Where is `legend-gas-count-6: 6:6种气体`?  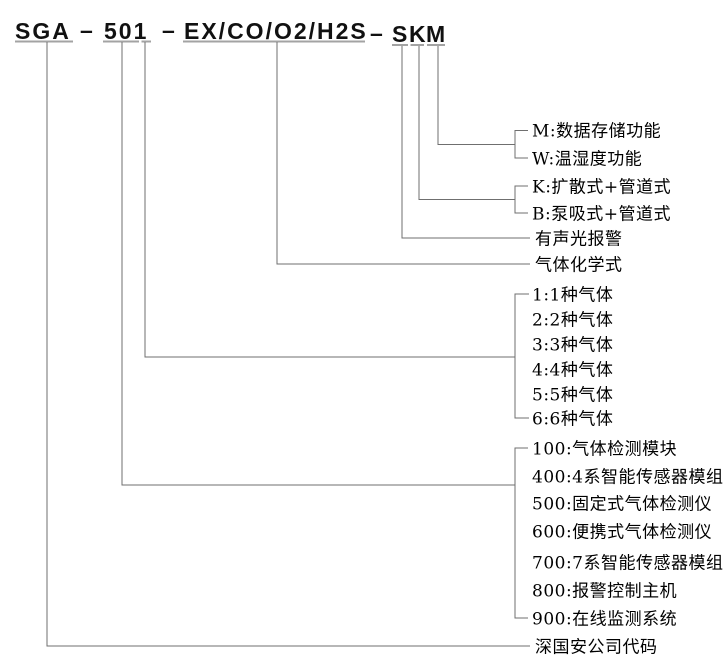 legend-gas-count-6: 6:6种气体 is located at coordinates (573, 419).